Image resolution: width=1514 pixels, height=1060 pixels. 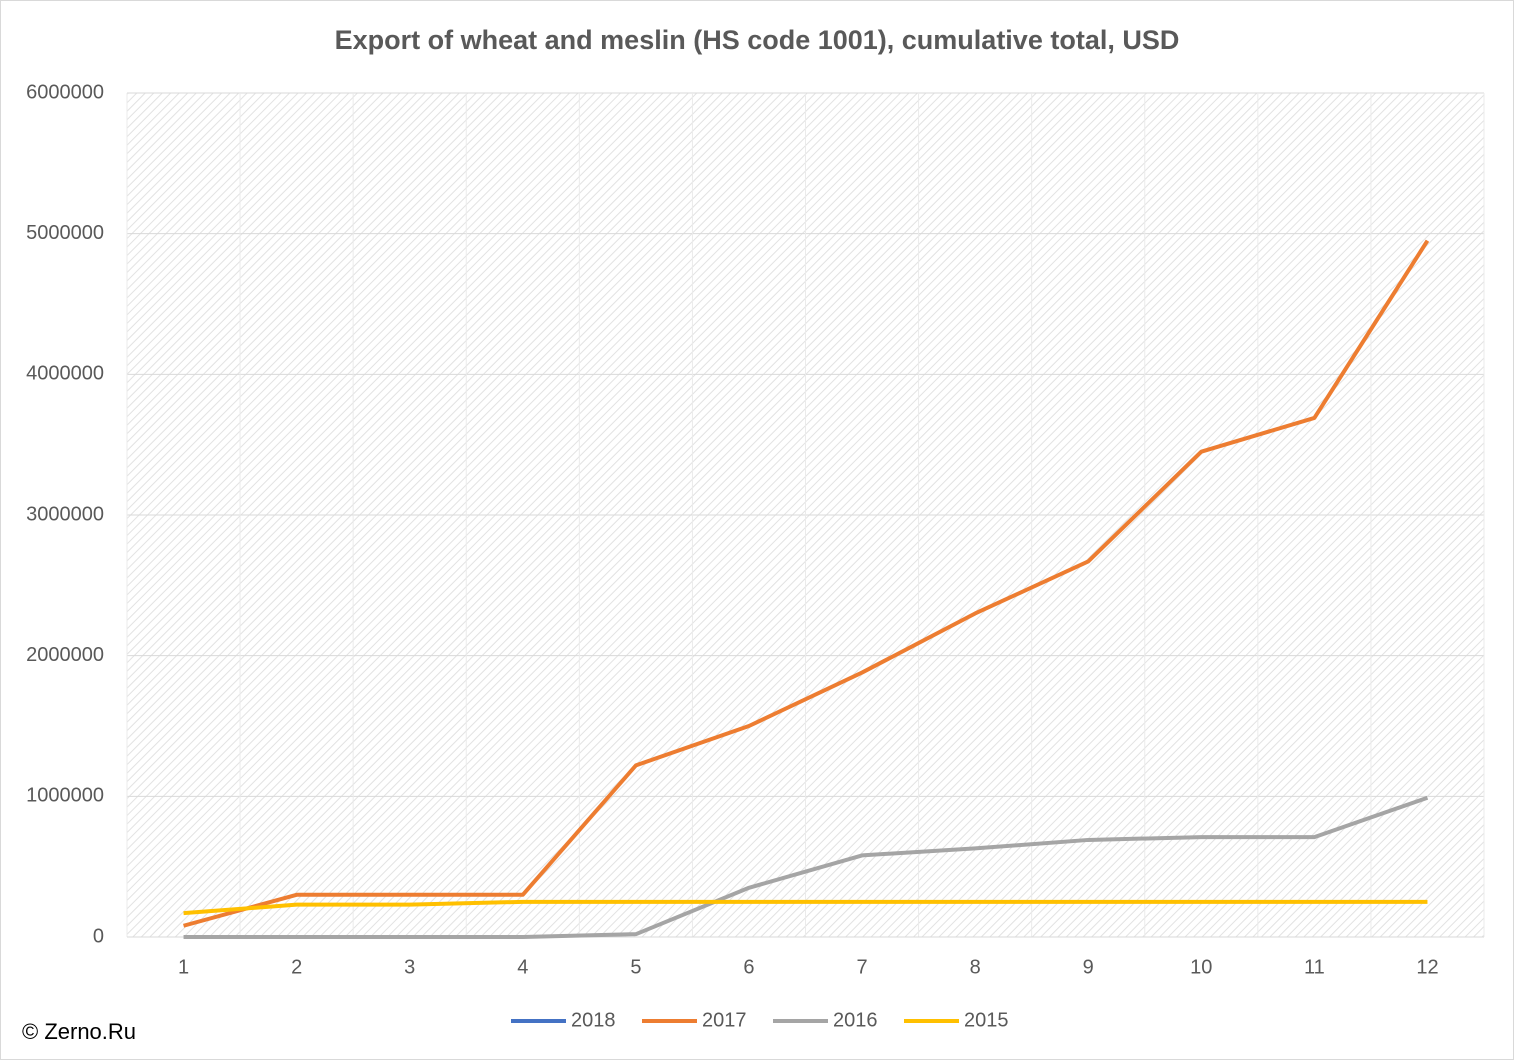 I want to click on x-tick-label: 8, so click(x=975, y=967).